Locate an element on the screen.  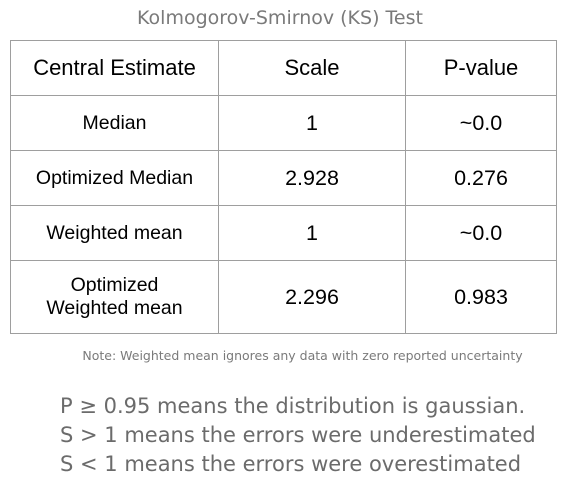
table-row: Optimized Median 2.928 0.276 is located at coordinates (284, 178).